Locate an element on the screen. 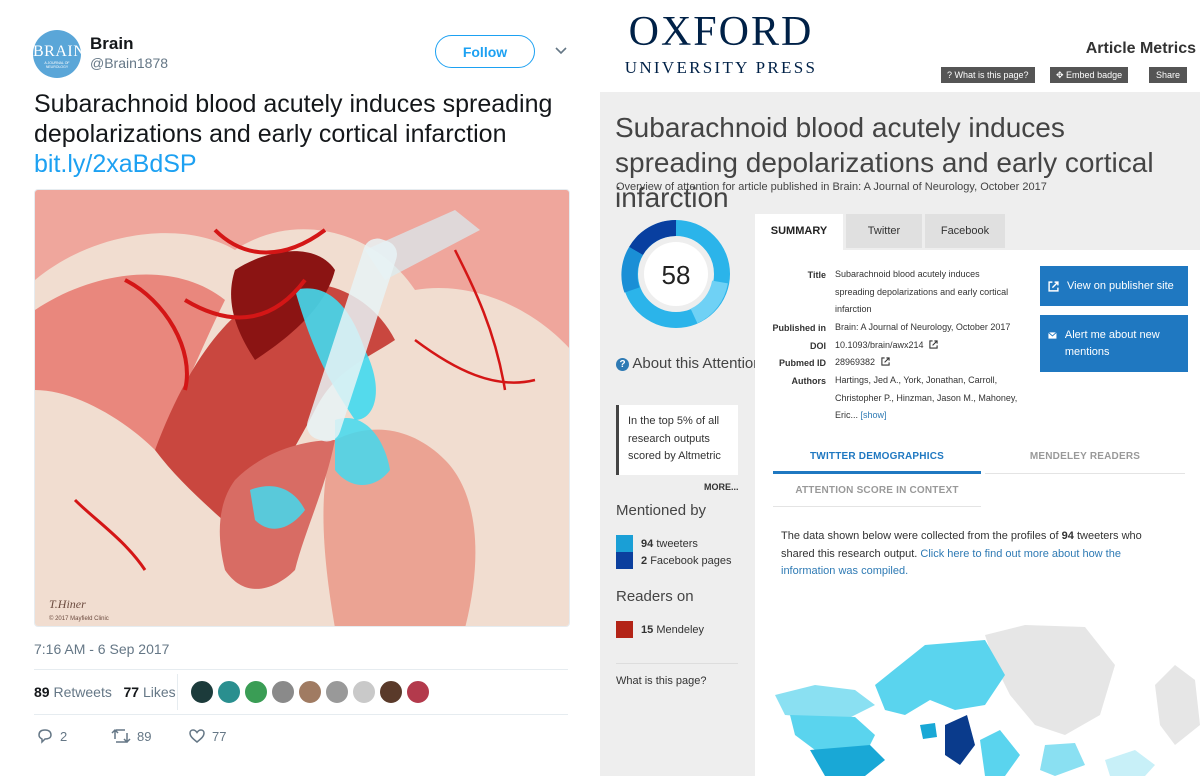 This screenshot has height=776, width=1200. tab-twitter-demographics: TWITTER DEMOGRAPHICS is located at coordinates (877, 456).